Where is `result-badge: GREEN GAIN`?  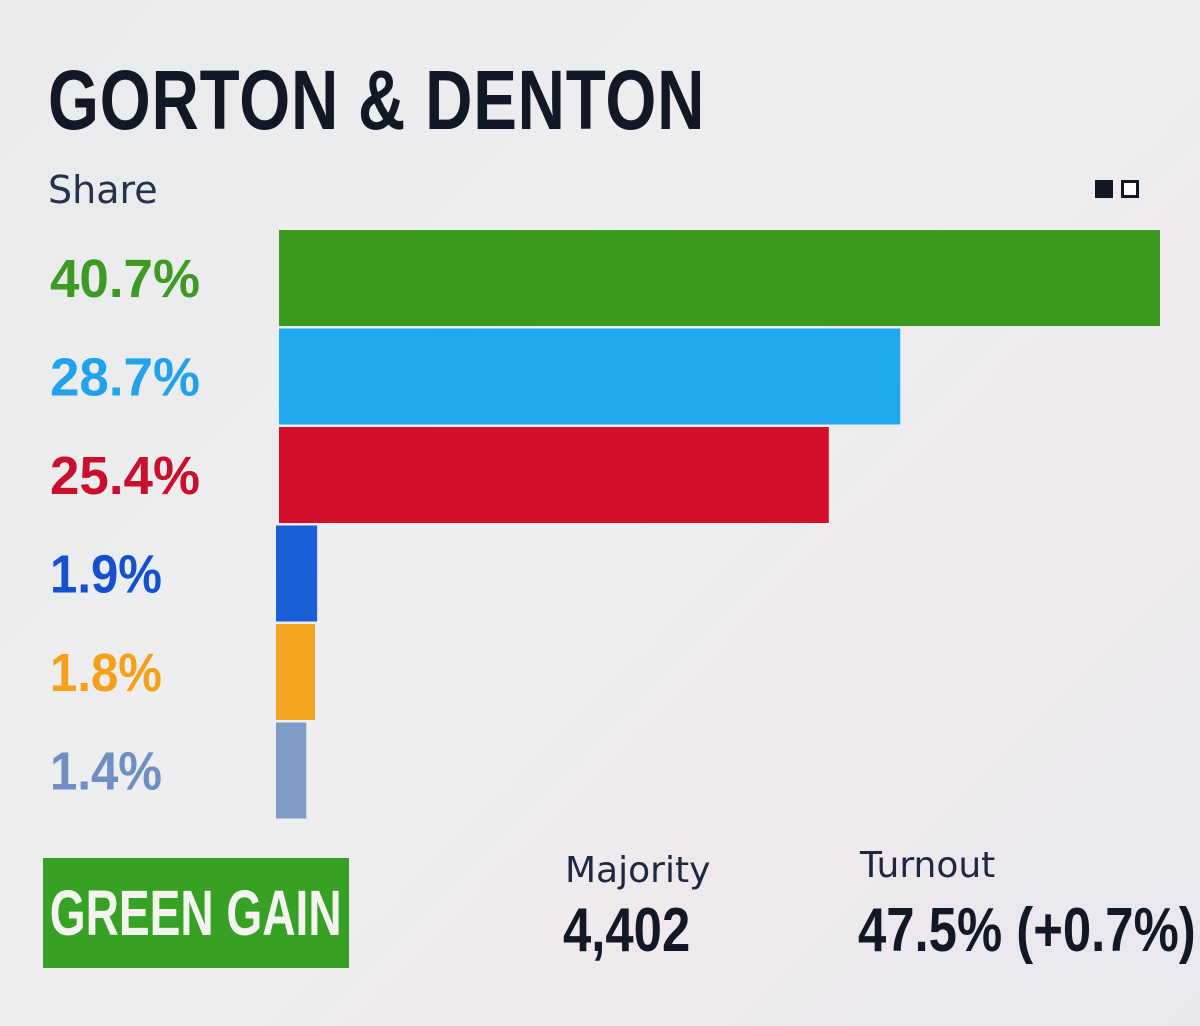 result-badge: GREEN GAIN is located at coordinates (196, 913).